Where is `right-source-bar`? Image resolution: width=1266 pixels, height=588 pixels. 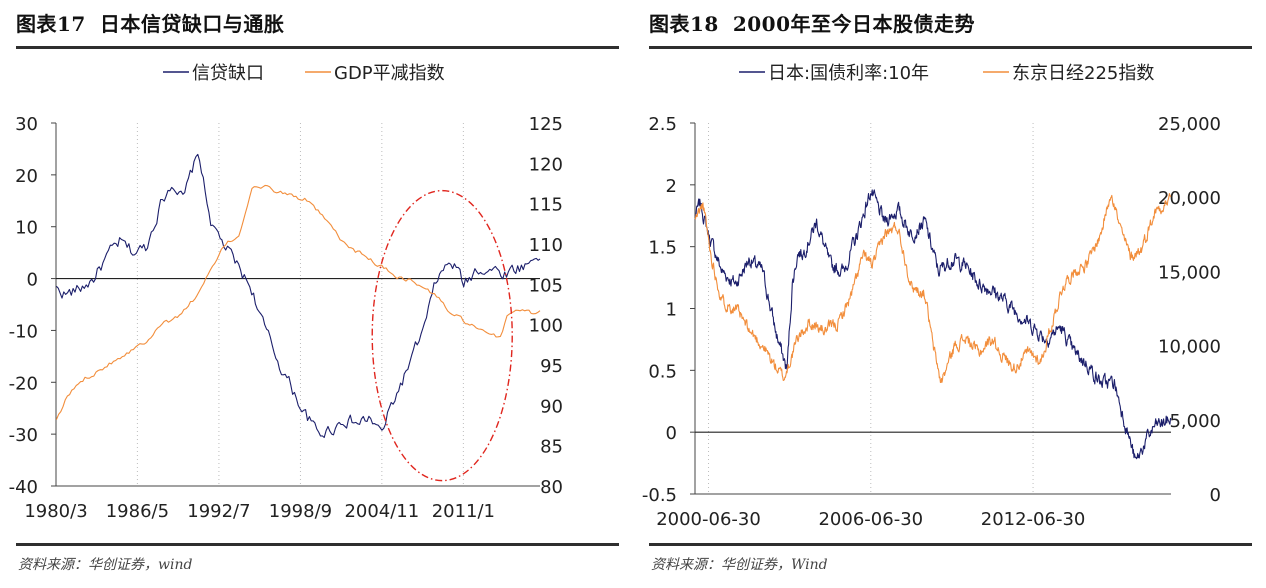
right-source-bar is located at coordinates (950, 545).